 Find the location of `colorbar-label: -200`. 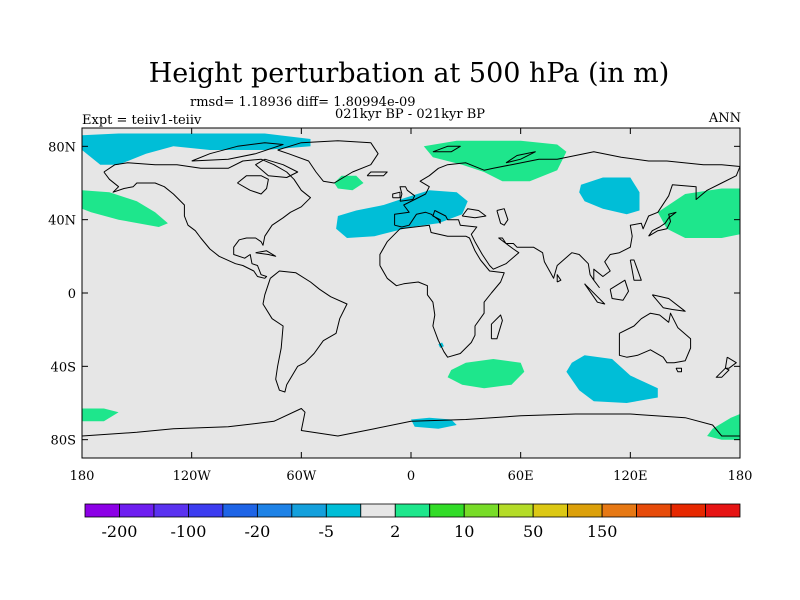

colorbar-label: -200 is located at coordinates (119, 531).